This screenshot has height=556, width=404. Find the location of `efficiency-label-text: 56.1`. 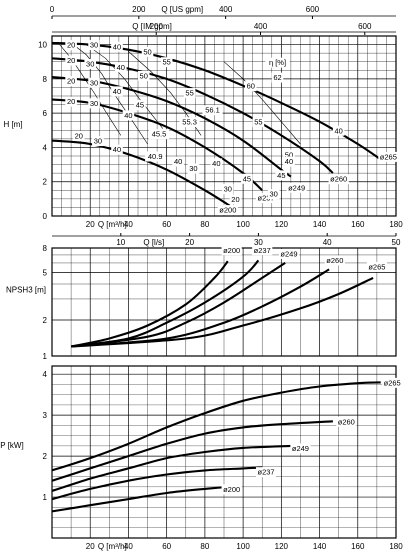

efficiency-label-text: 56.1 is located at coordinates (212, 110).